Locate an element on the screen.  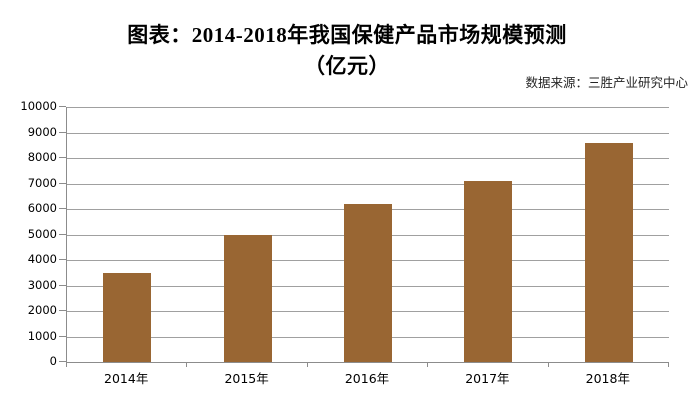
x-axis-label: 2017年 is located at coordinates (487, 378).